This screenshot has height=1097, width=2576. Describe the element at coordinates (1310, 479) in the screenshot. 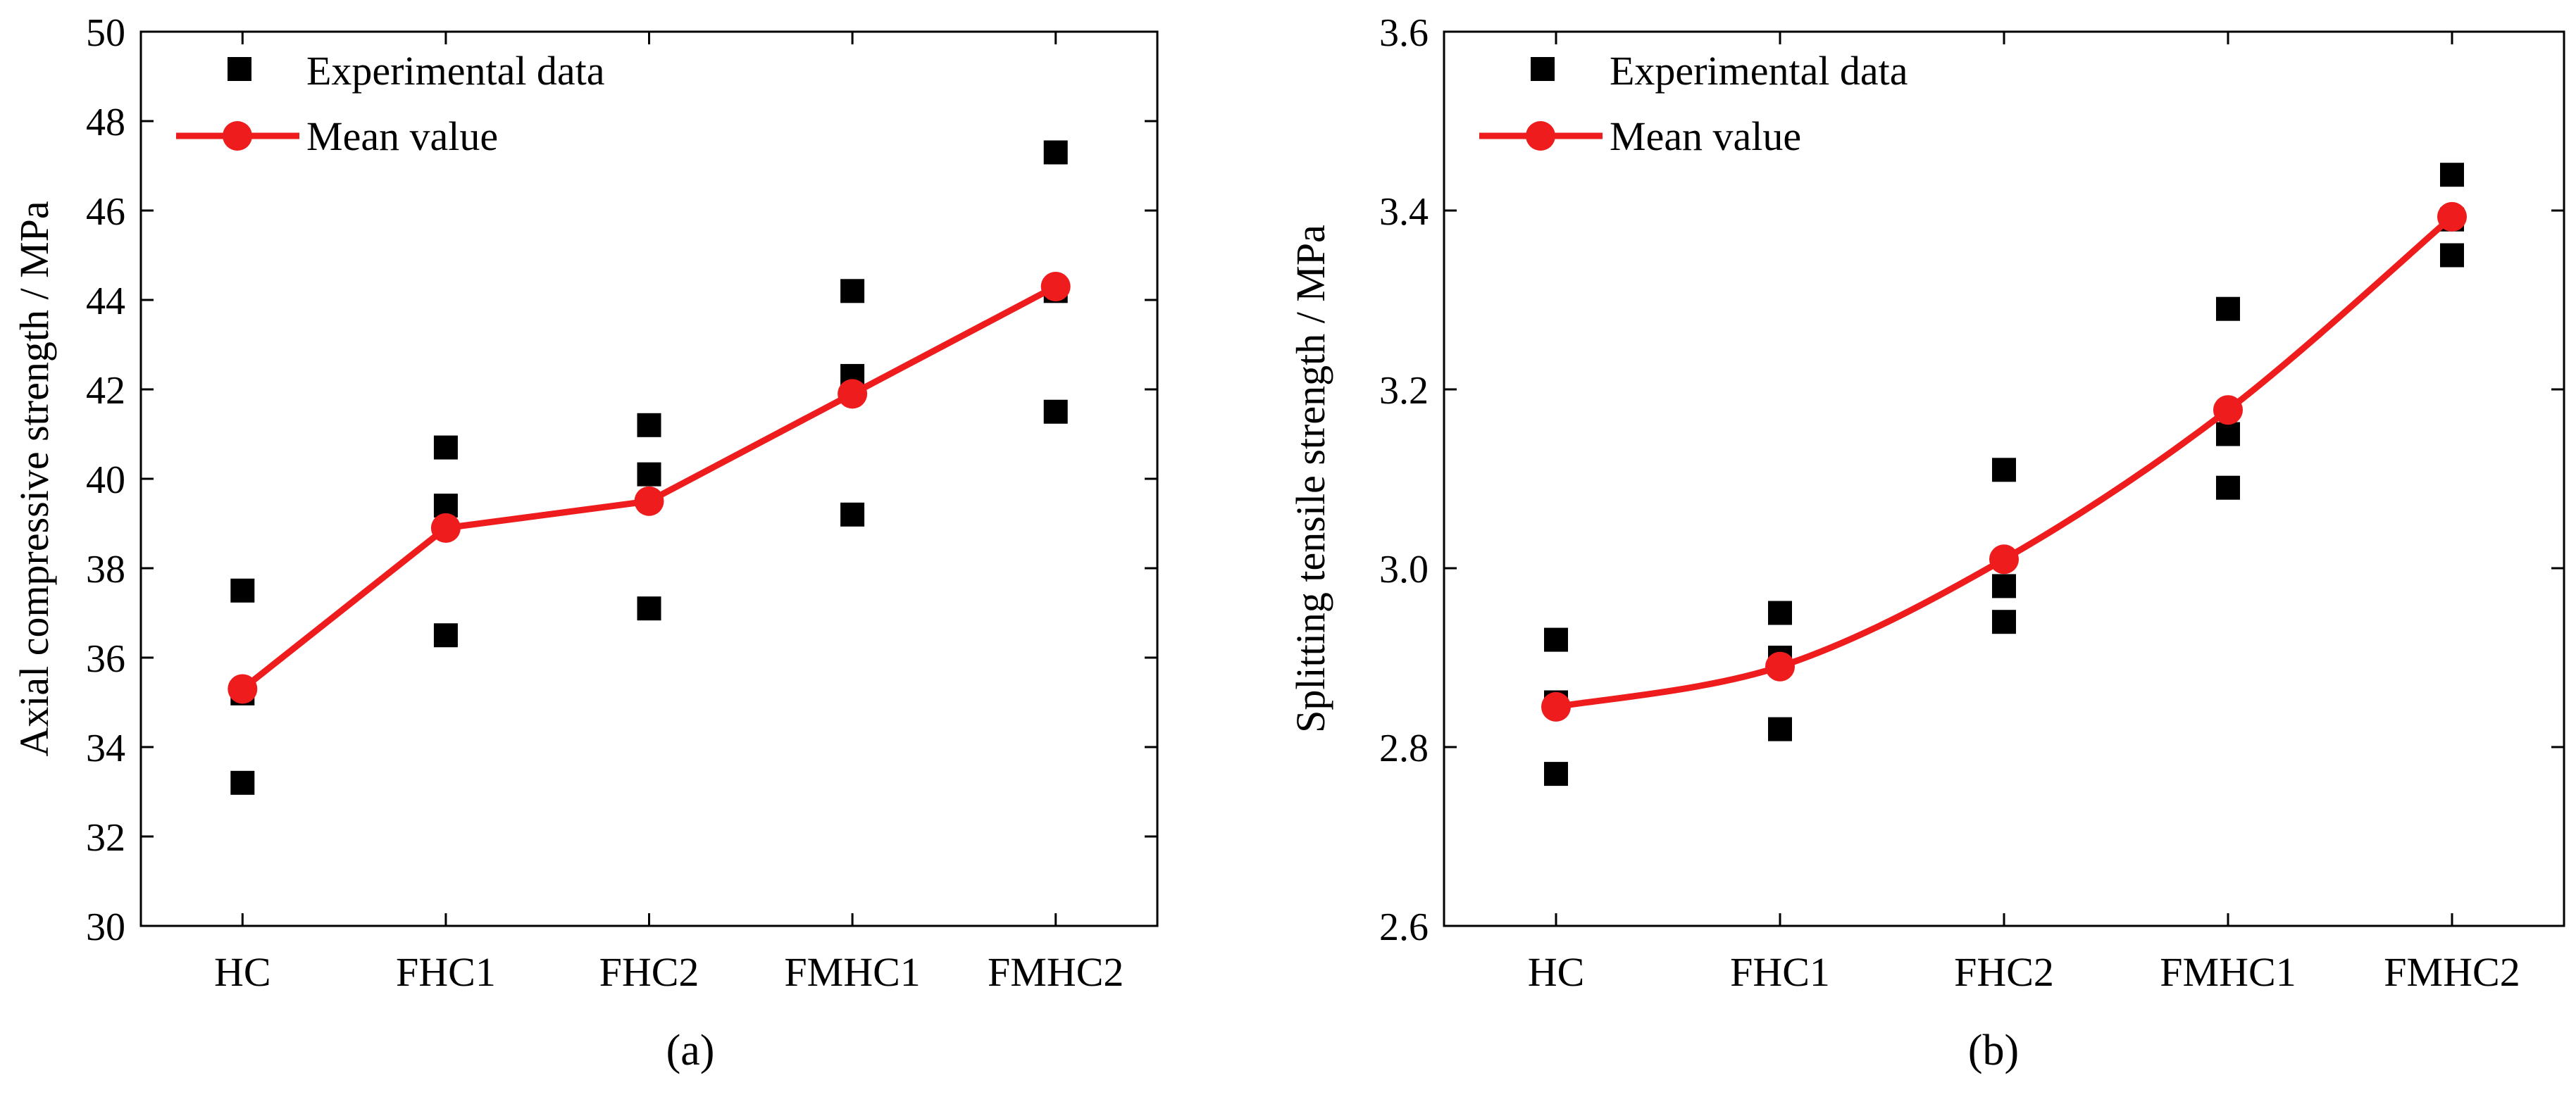

I see `y-axis-label: Splitting tensile strength / MPa` at that location.